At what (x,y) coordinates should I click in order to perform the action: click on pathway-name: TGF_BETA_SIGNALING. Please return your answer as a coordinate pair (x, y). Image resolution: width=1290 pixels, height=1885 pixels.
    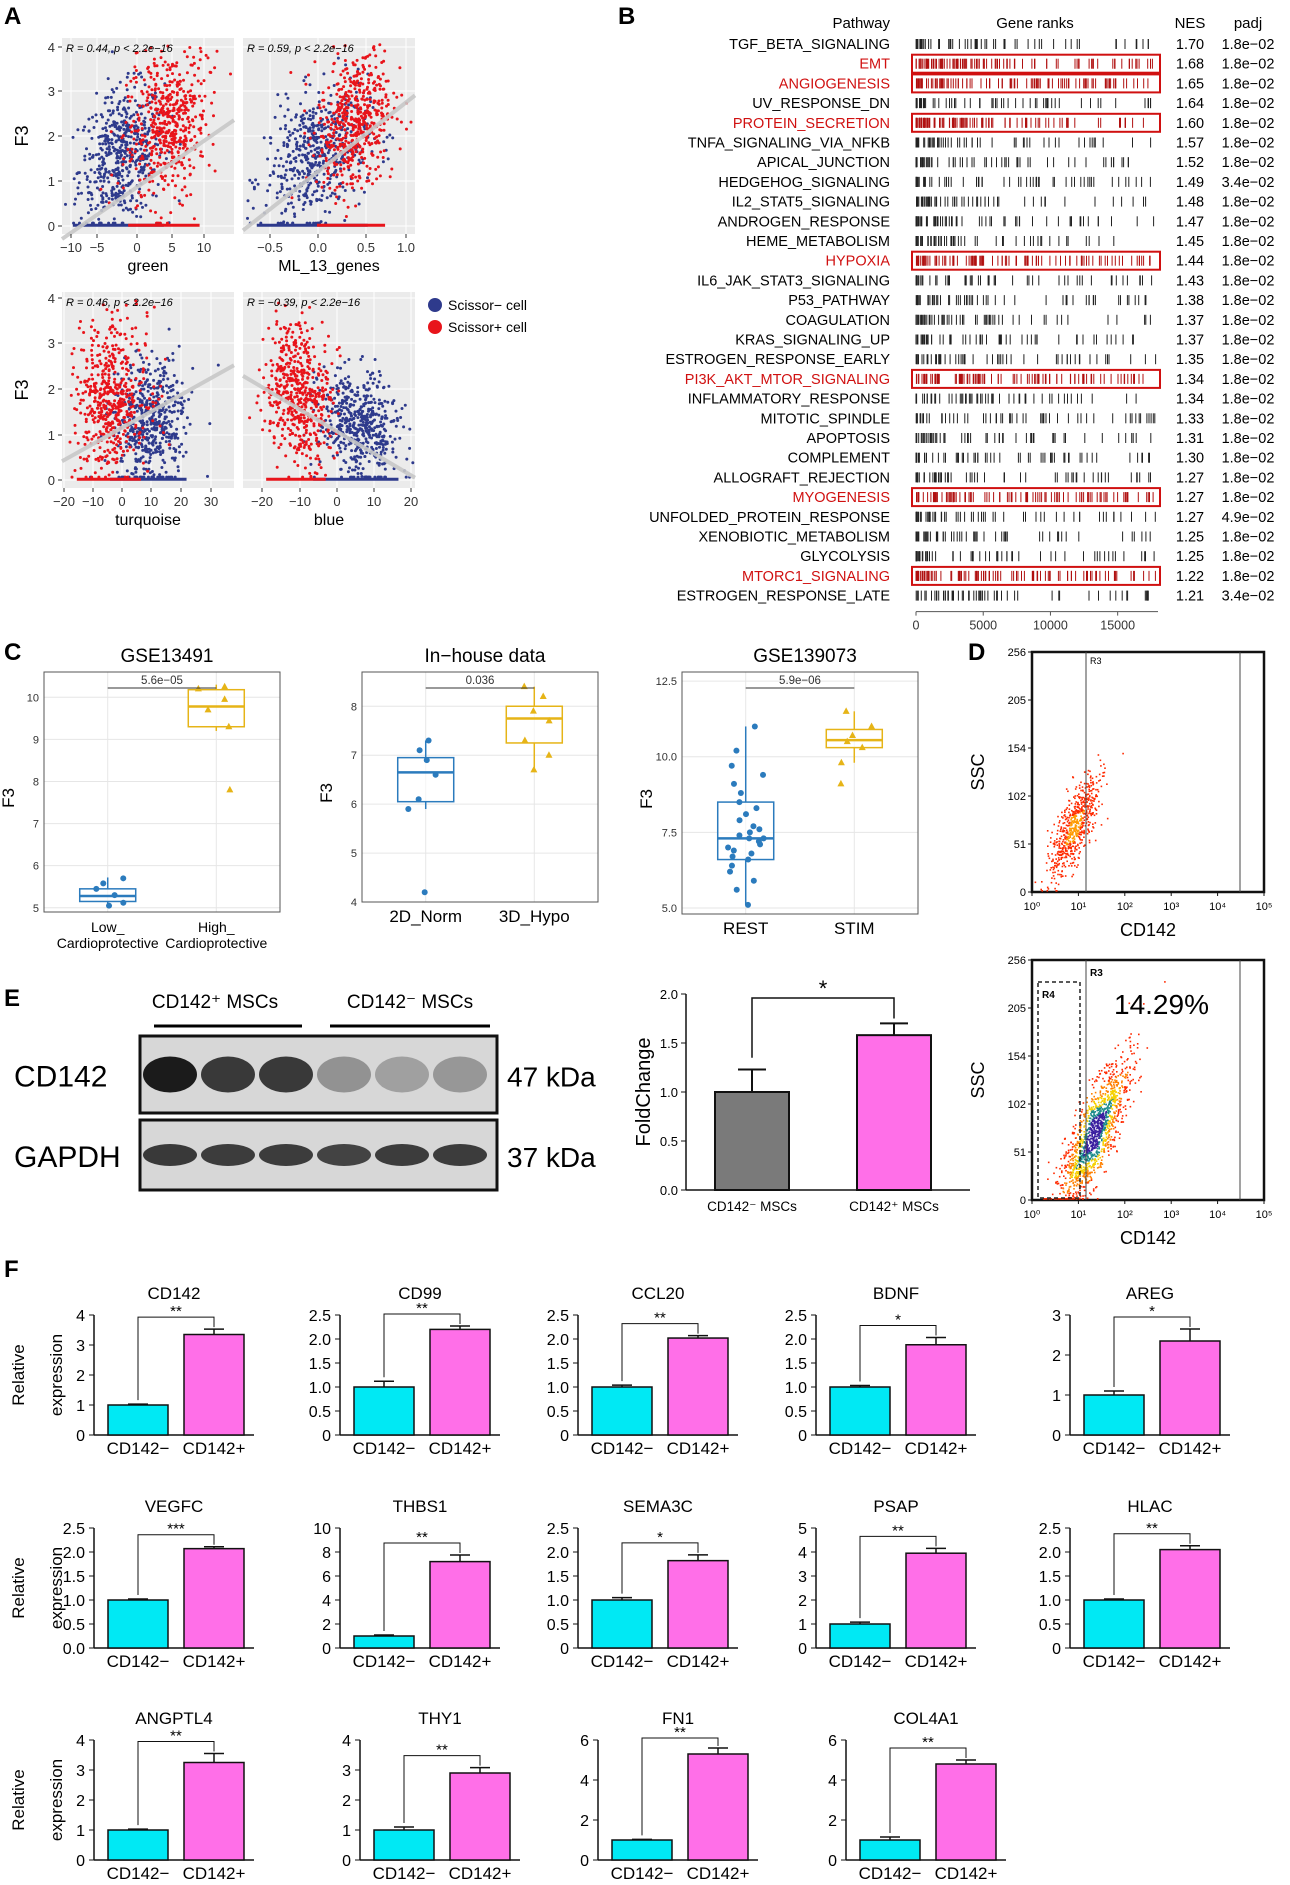
    Looking at the image, I should click on (809, 45).